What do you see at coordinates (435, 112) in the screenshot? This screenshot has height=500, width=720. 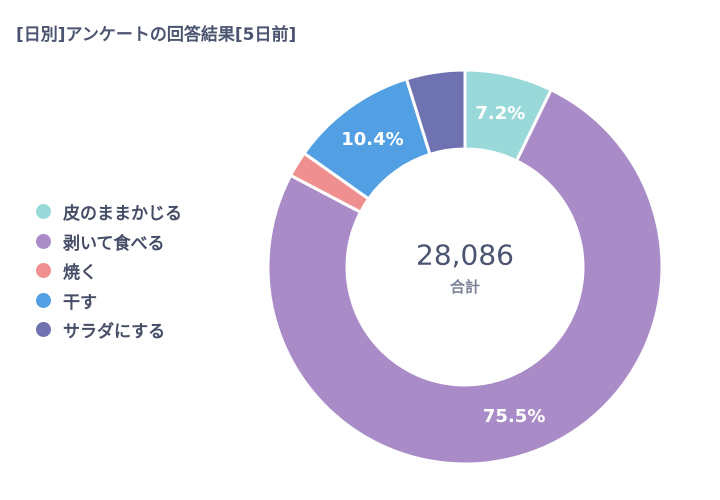 I see `donut-slice` at bounding box center [435, 112].